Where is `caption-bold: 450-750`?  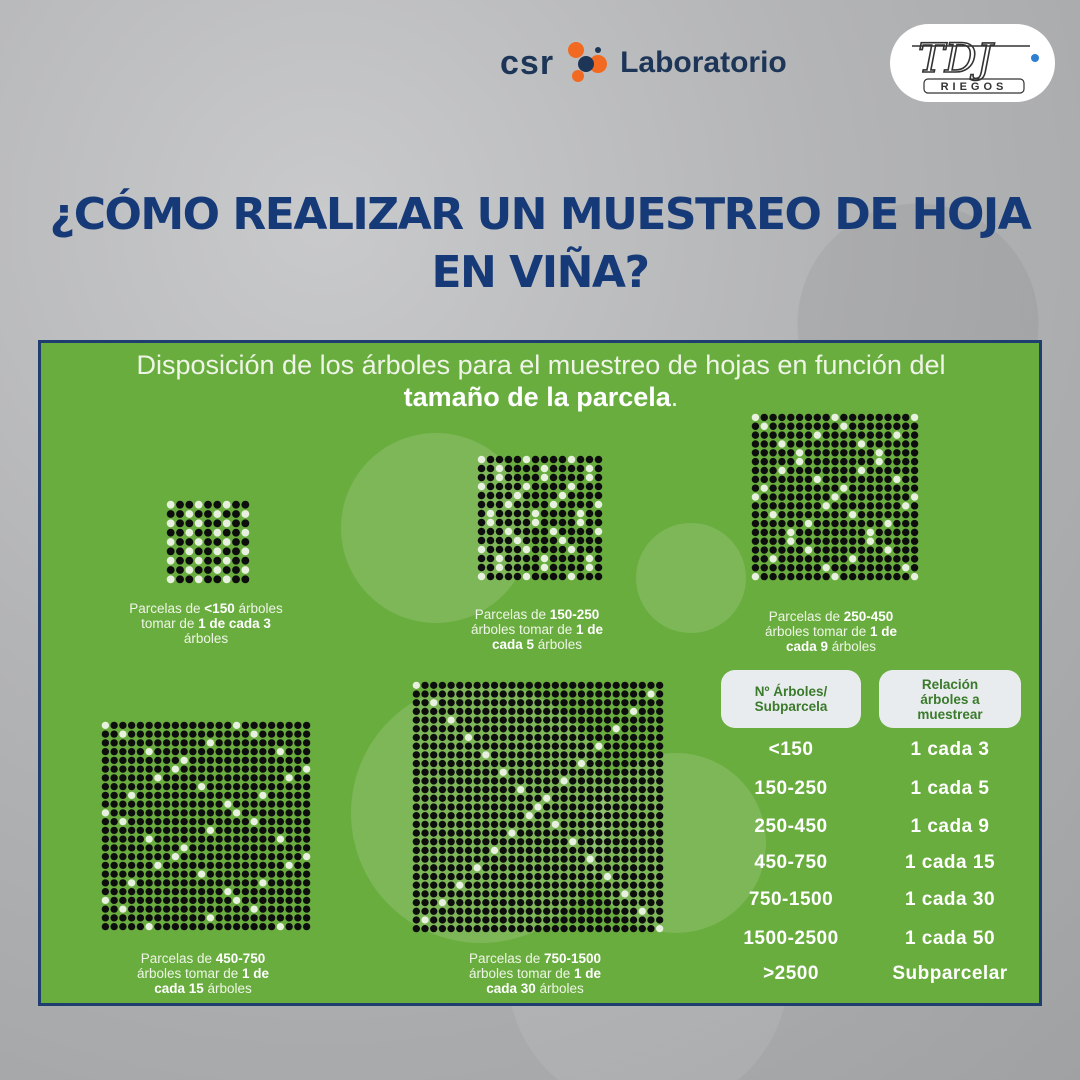 caption-bold: 450-750 is located at coordinates (240, 958).